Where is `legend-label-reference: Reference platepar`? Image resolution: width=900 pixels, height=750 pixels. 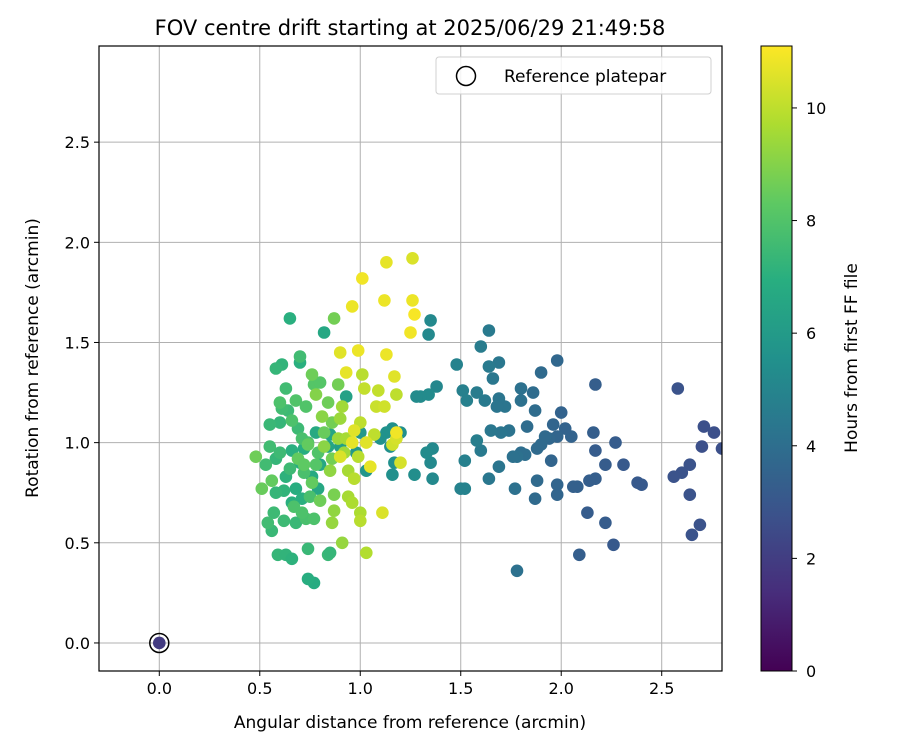 legend-label-reference: Reference platepar is located at coordinates (585, 77).